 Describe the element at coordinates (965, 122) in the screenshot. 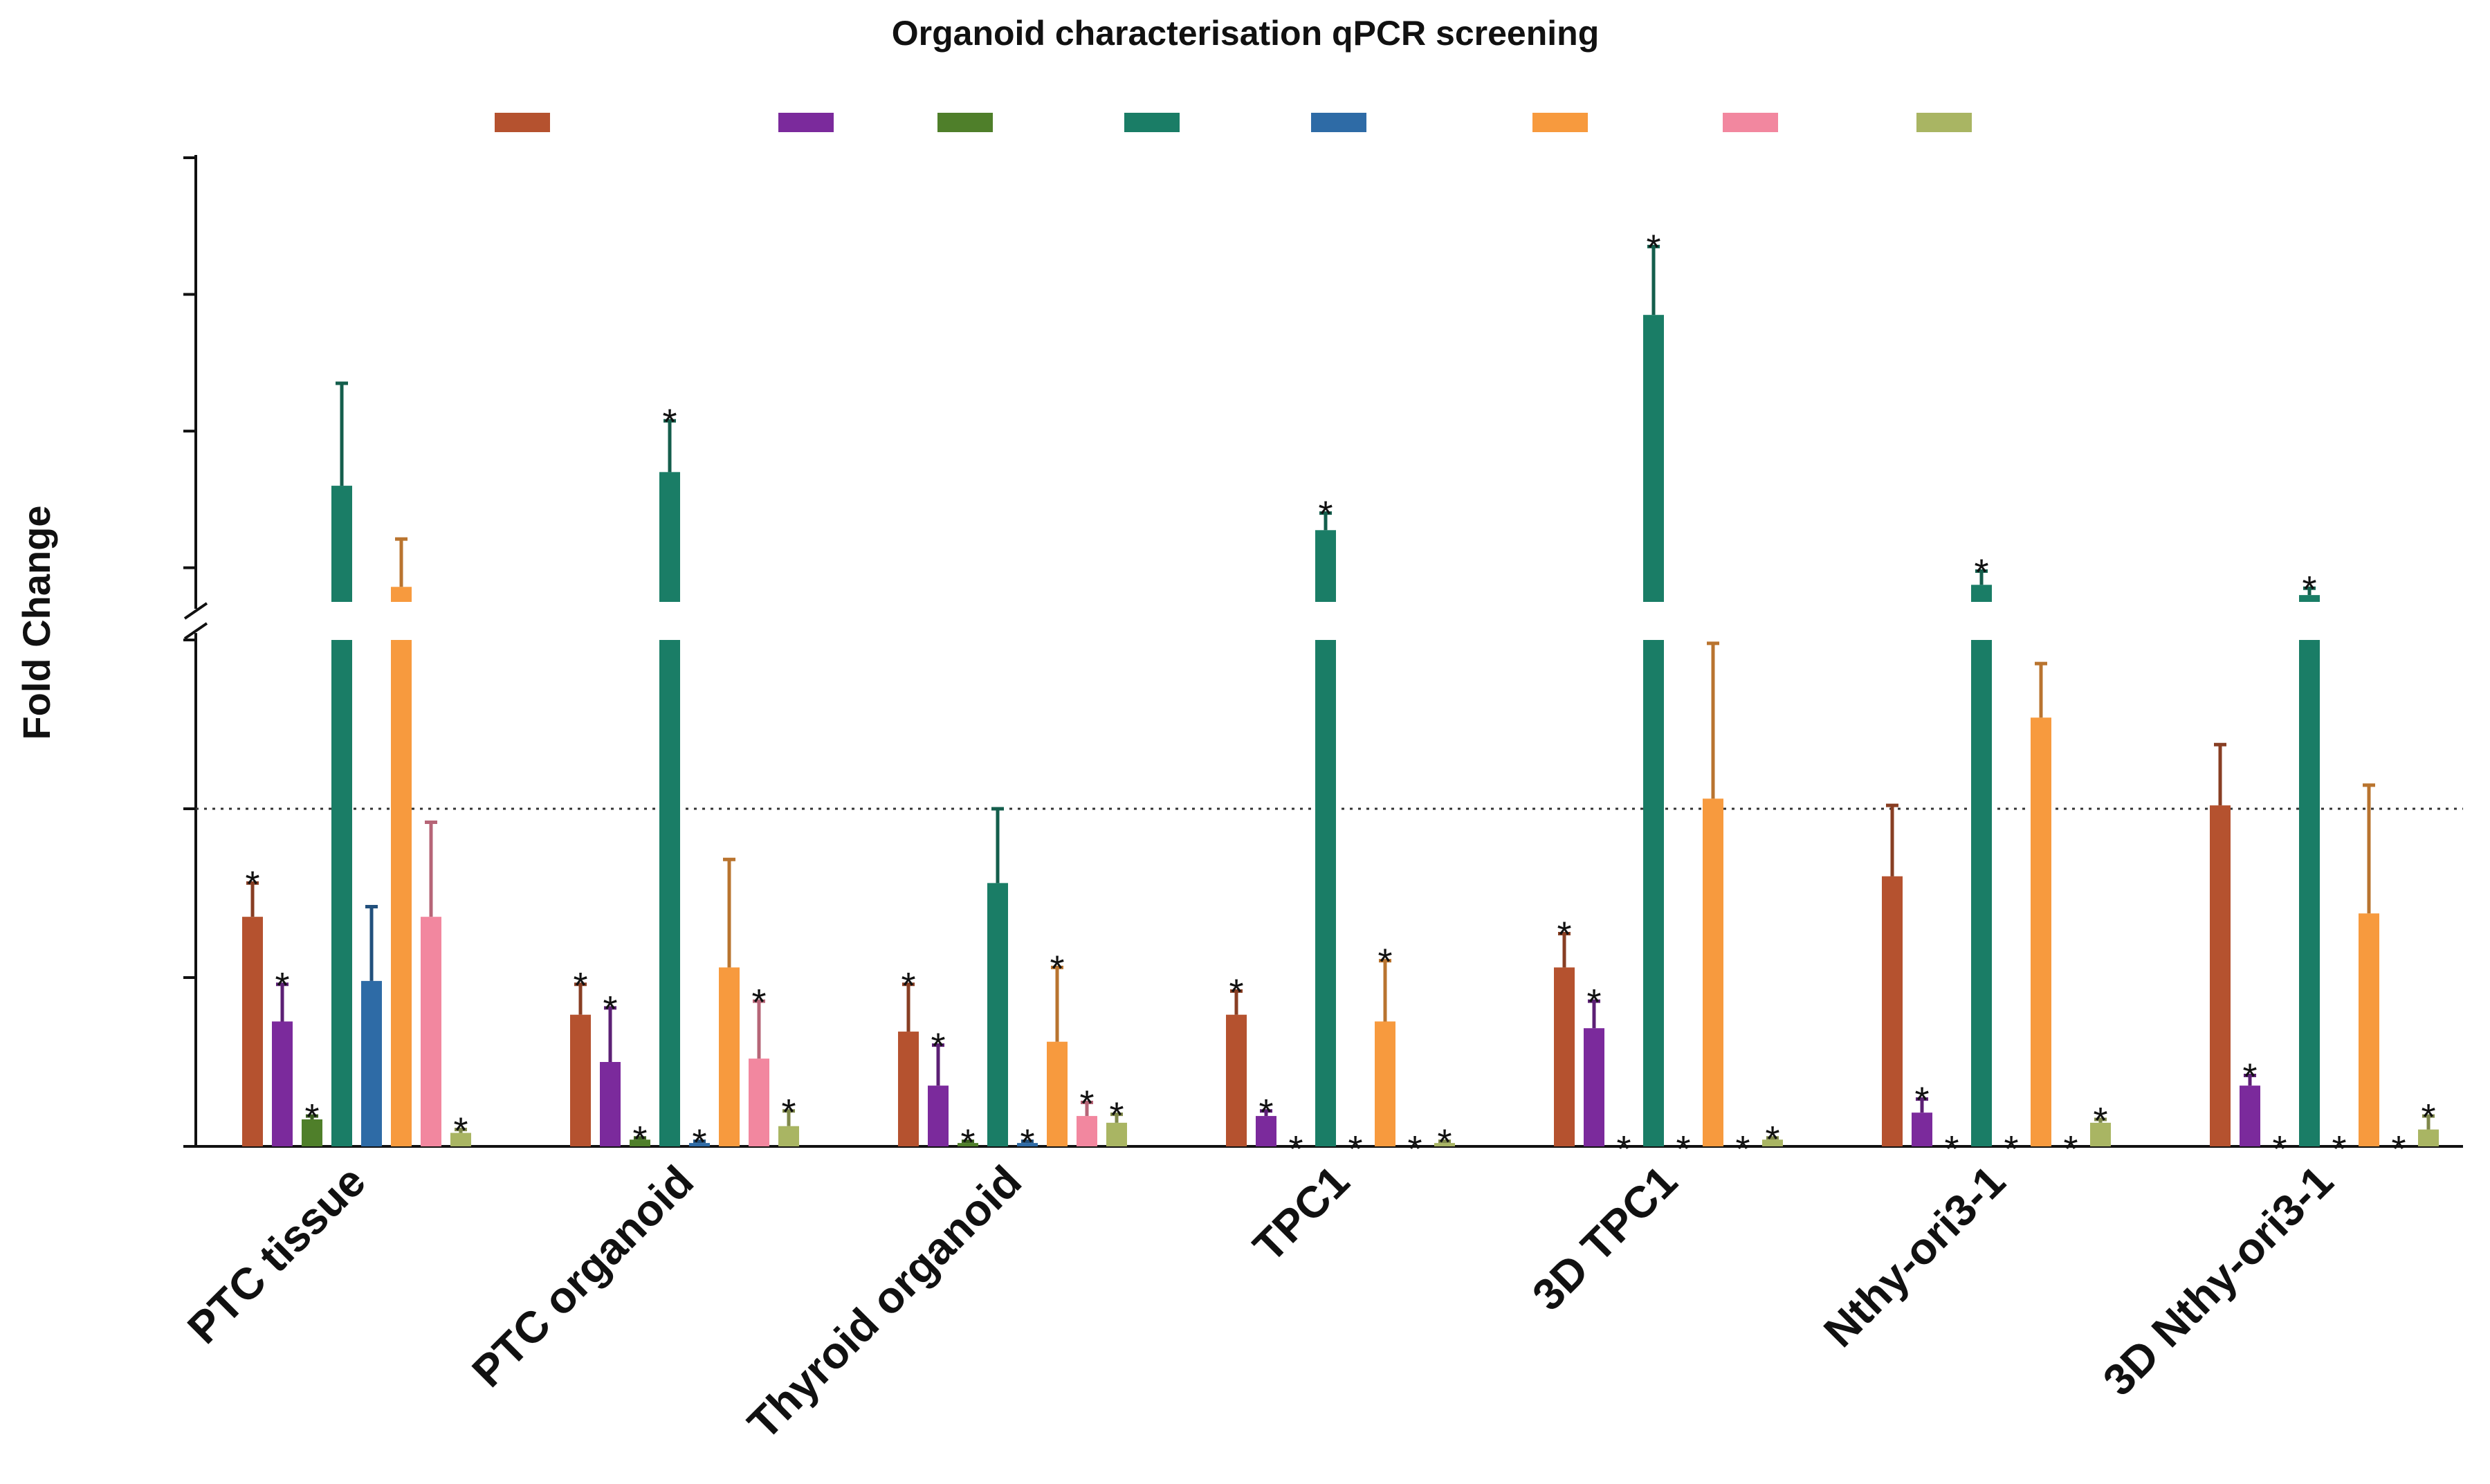

I see `legend-swatch-tg` at that location.